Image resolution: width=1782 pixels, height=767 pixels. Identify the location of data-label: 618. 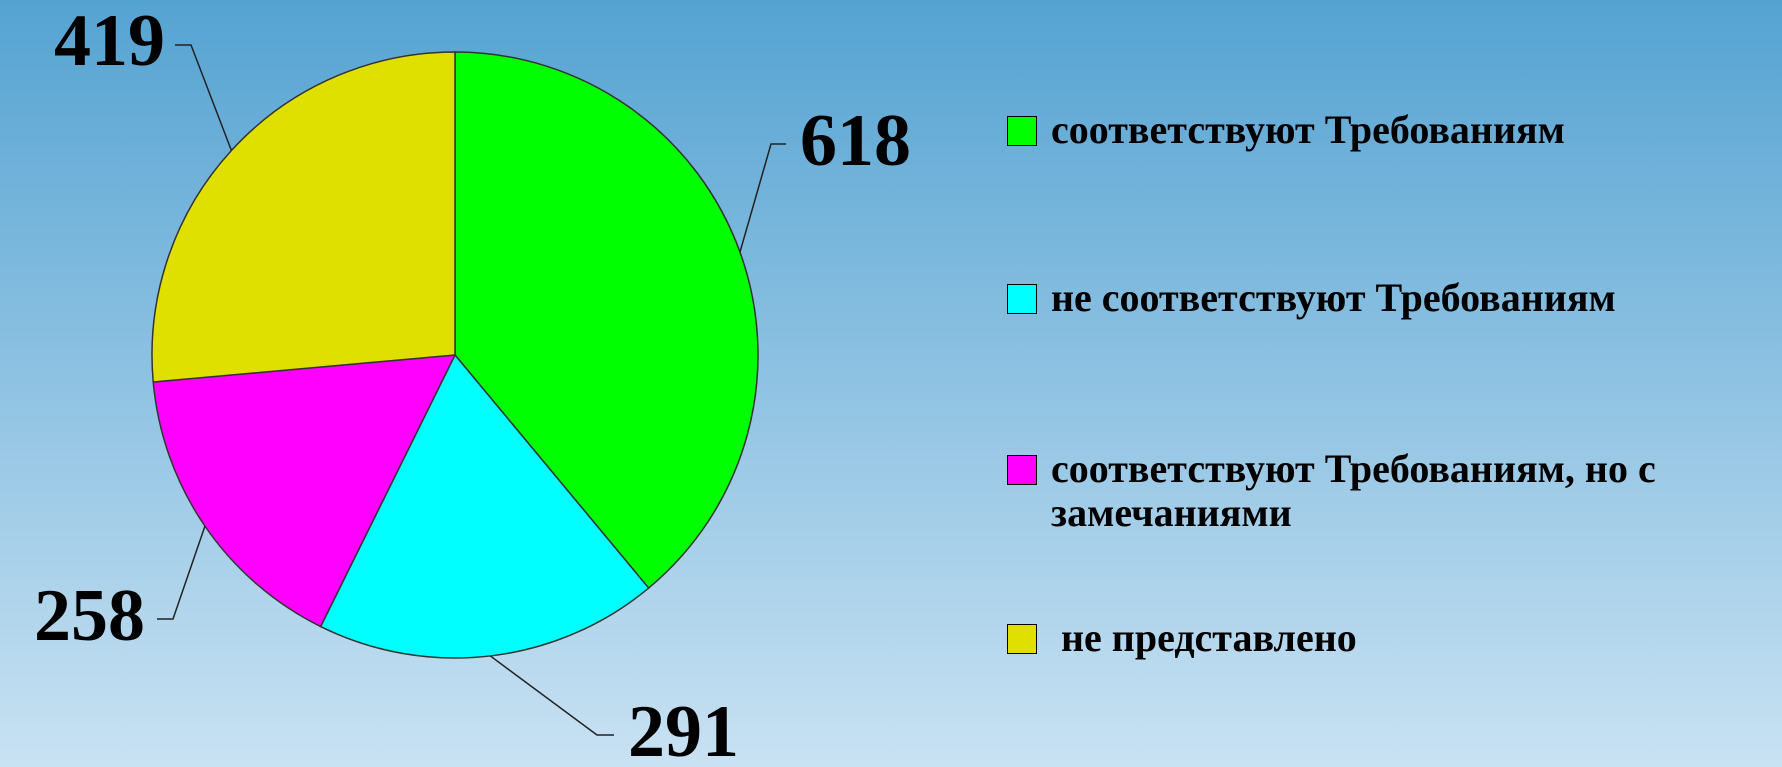
(855, 141).